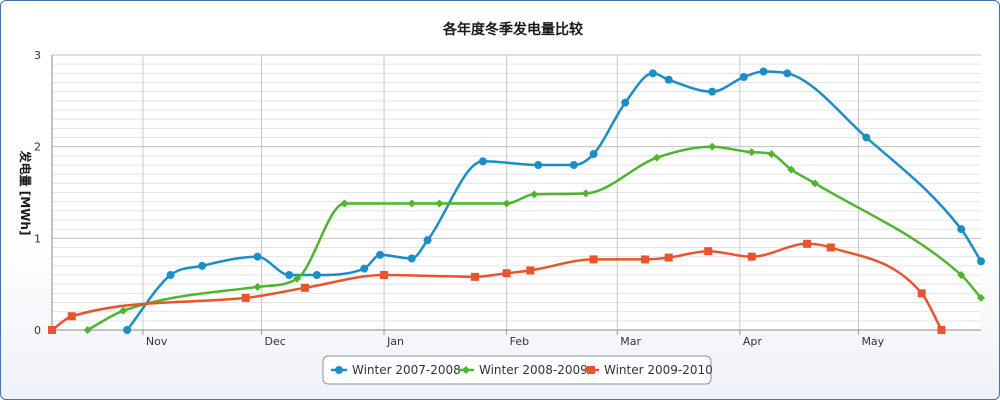  I want to click on y-tick-label: 2, so click(37, 147).